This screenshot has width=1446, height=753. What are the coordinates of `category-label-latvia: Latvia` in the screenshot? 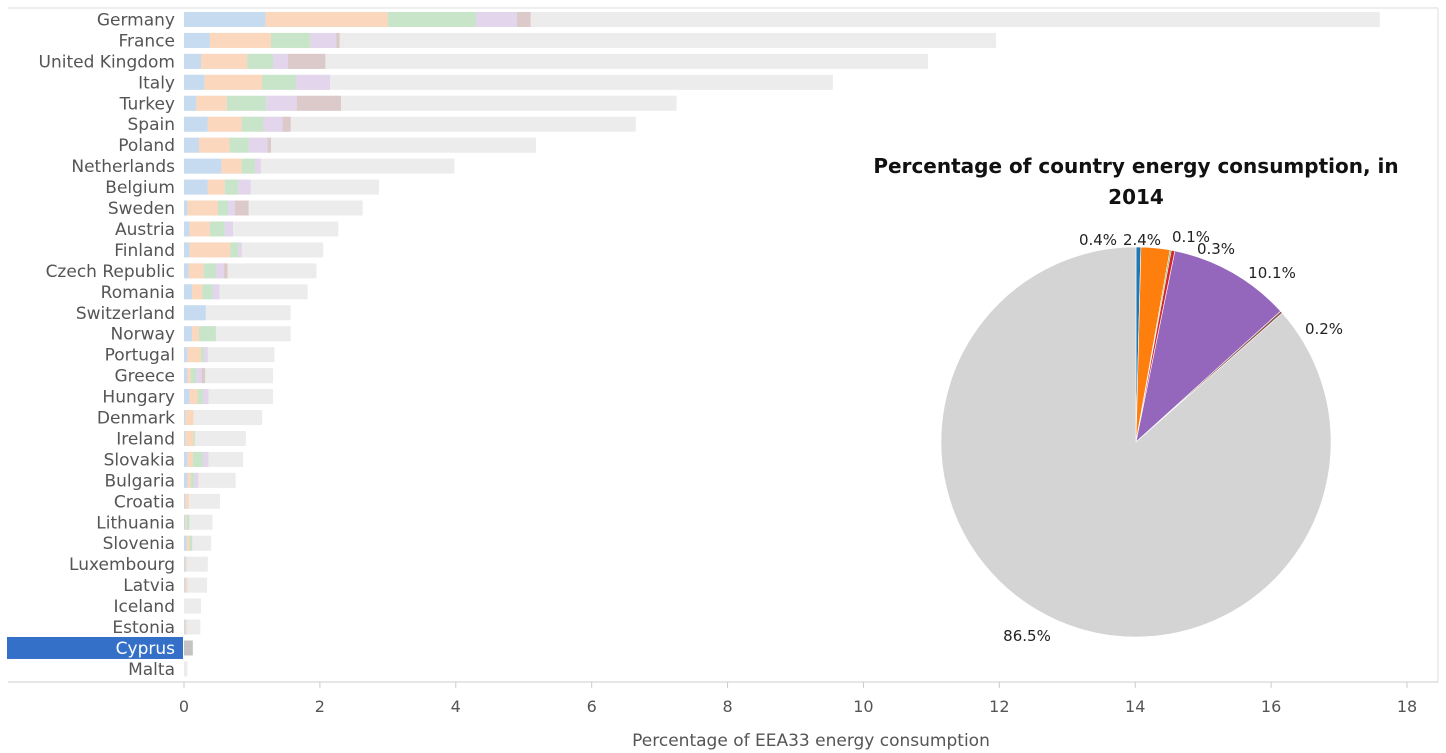 It's located at (149, 586).